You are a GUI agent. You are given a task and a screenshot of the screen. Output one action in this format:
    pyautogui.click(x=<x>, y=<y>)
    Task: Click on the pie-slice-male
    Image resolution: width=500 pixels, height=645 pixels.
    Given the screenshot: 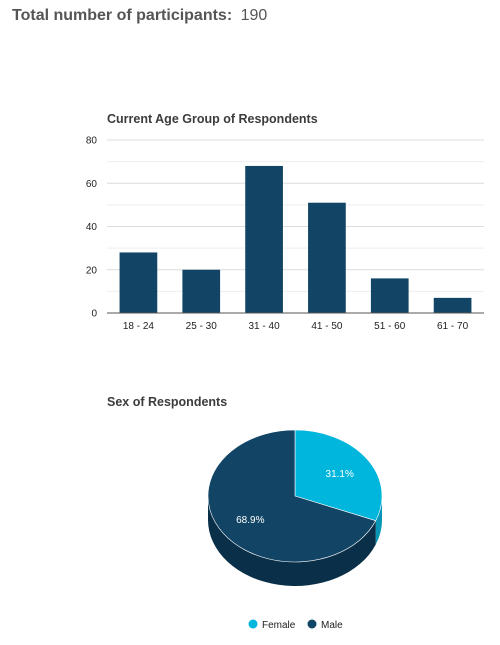 What is the action you would take?
    pyautogui.click(x=292, y=496)
    